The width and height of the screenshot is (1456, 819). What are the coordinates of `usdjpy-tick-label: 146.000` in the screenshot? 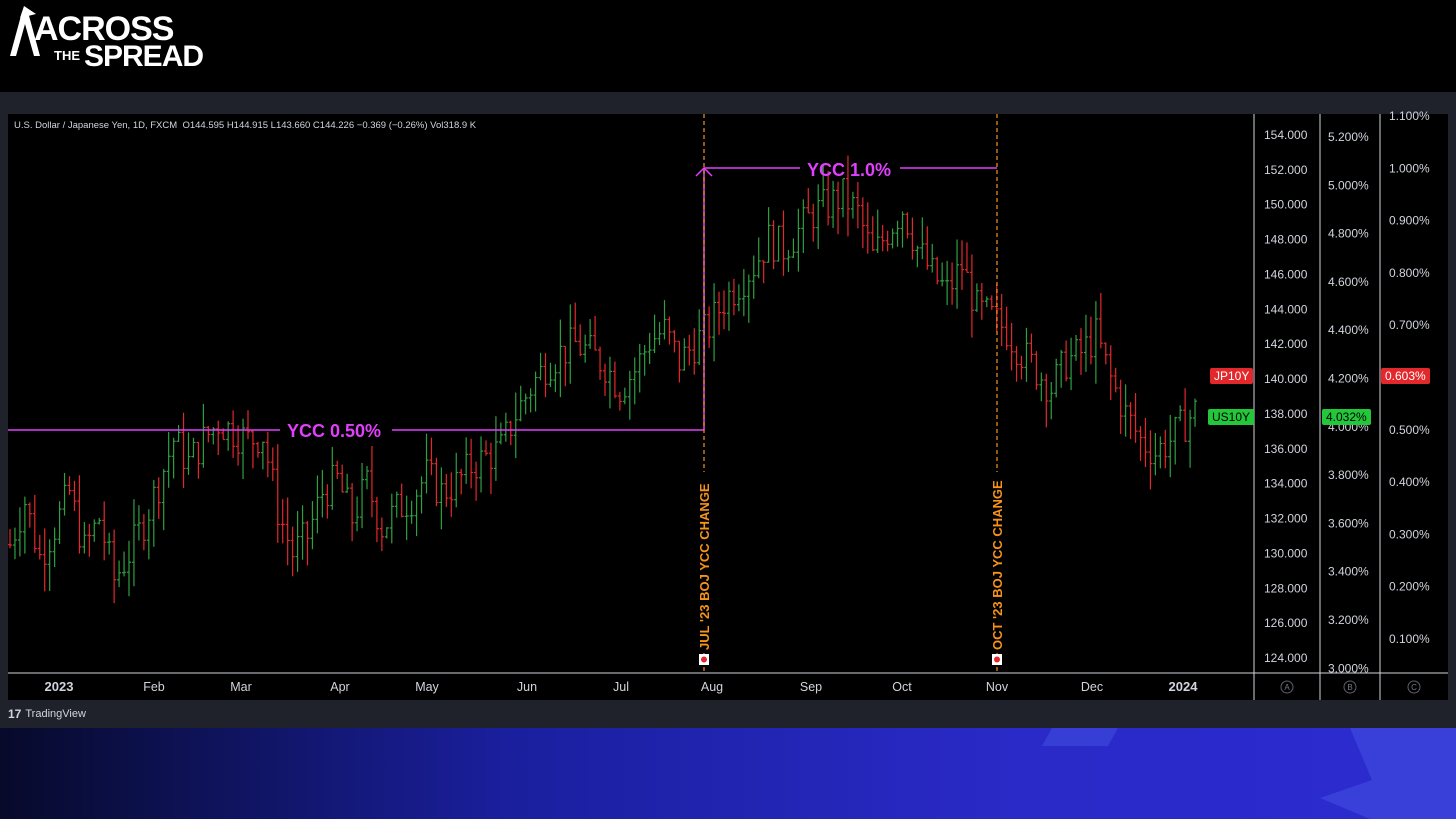 It's located at (1286, 274).